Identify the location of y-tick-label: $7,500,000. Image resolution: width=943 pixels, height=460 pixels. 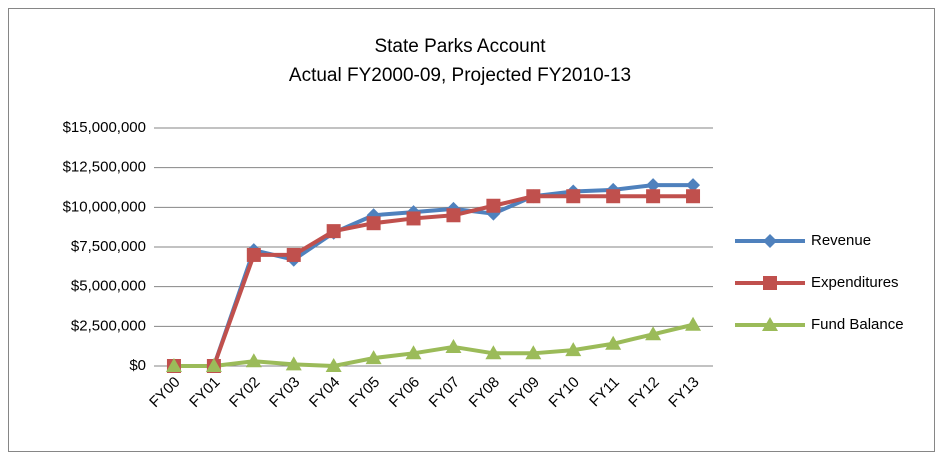
(108, 246).